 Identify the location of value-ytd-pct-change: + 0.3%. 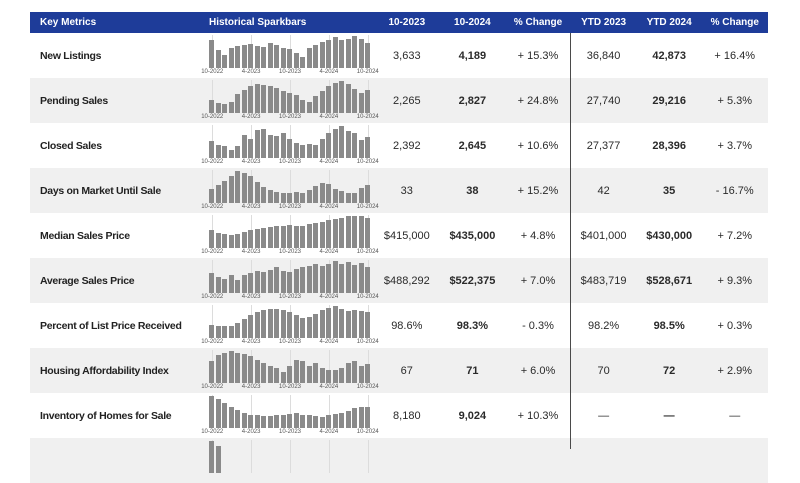
(735, 325).